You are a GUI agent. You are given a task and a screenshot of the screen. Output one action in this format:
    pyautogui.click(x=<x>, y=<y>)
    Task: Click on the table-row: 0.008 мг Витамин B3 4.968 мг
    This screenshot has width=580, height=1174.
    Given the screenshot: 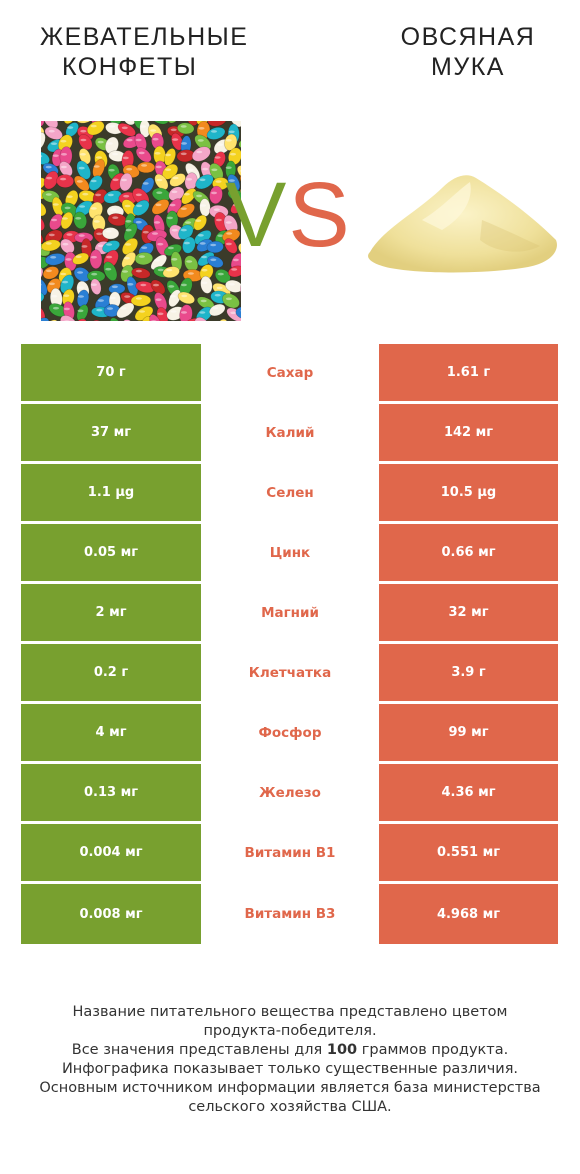 What is the action you would take?
    pyautogui.click(x=289, y=914)
    